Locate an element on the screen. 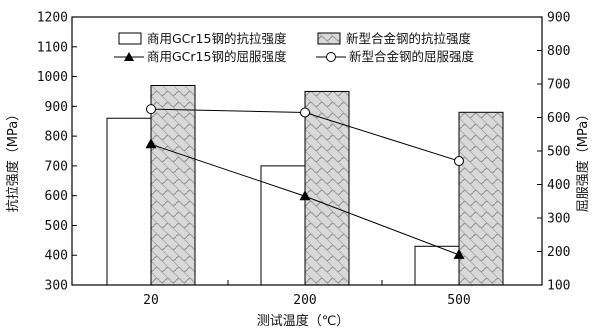 The image size is (593, 330). legend-label-hatched-bar: 新型合金钢的抗拉强度 is located at coordinates (409, 38).